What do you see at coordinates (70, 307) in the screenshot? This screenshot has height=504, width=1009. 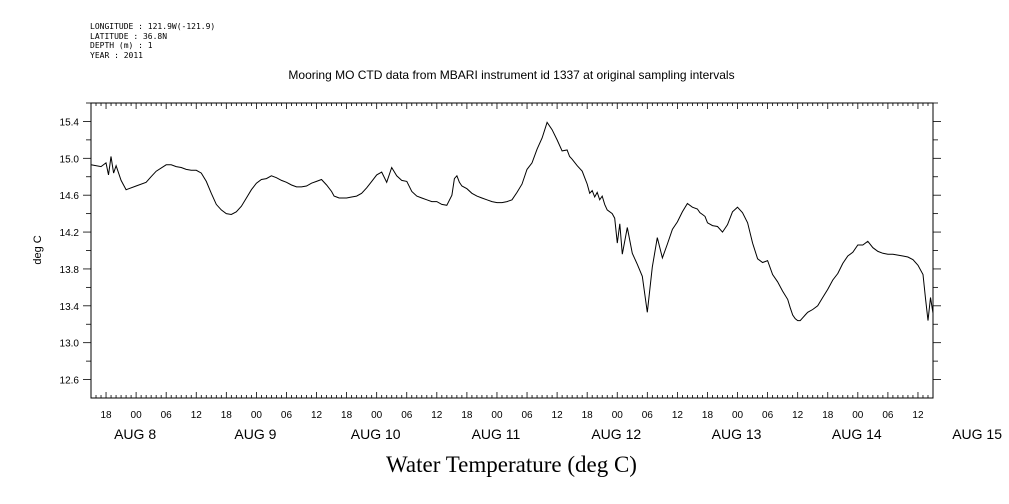 I see `y-tick-label: 13.4` at bounding box center [70, 307].